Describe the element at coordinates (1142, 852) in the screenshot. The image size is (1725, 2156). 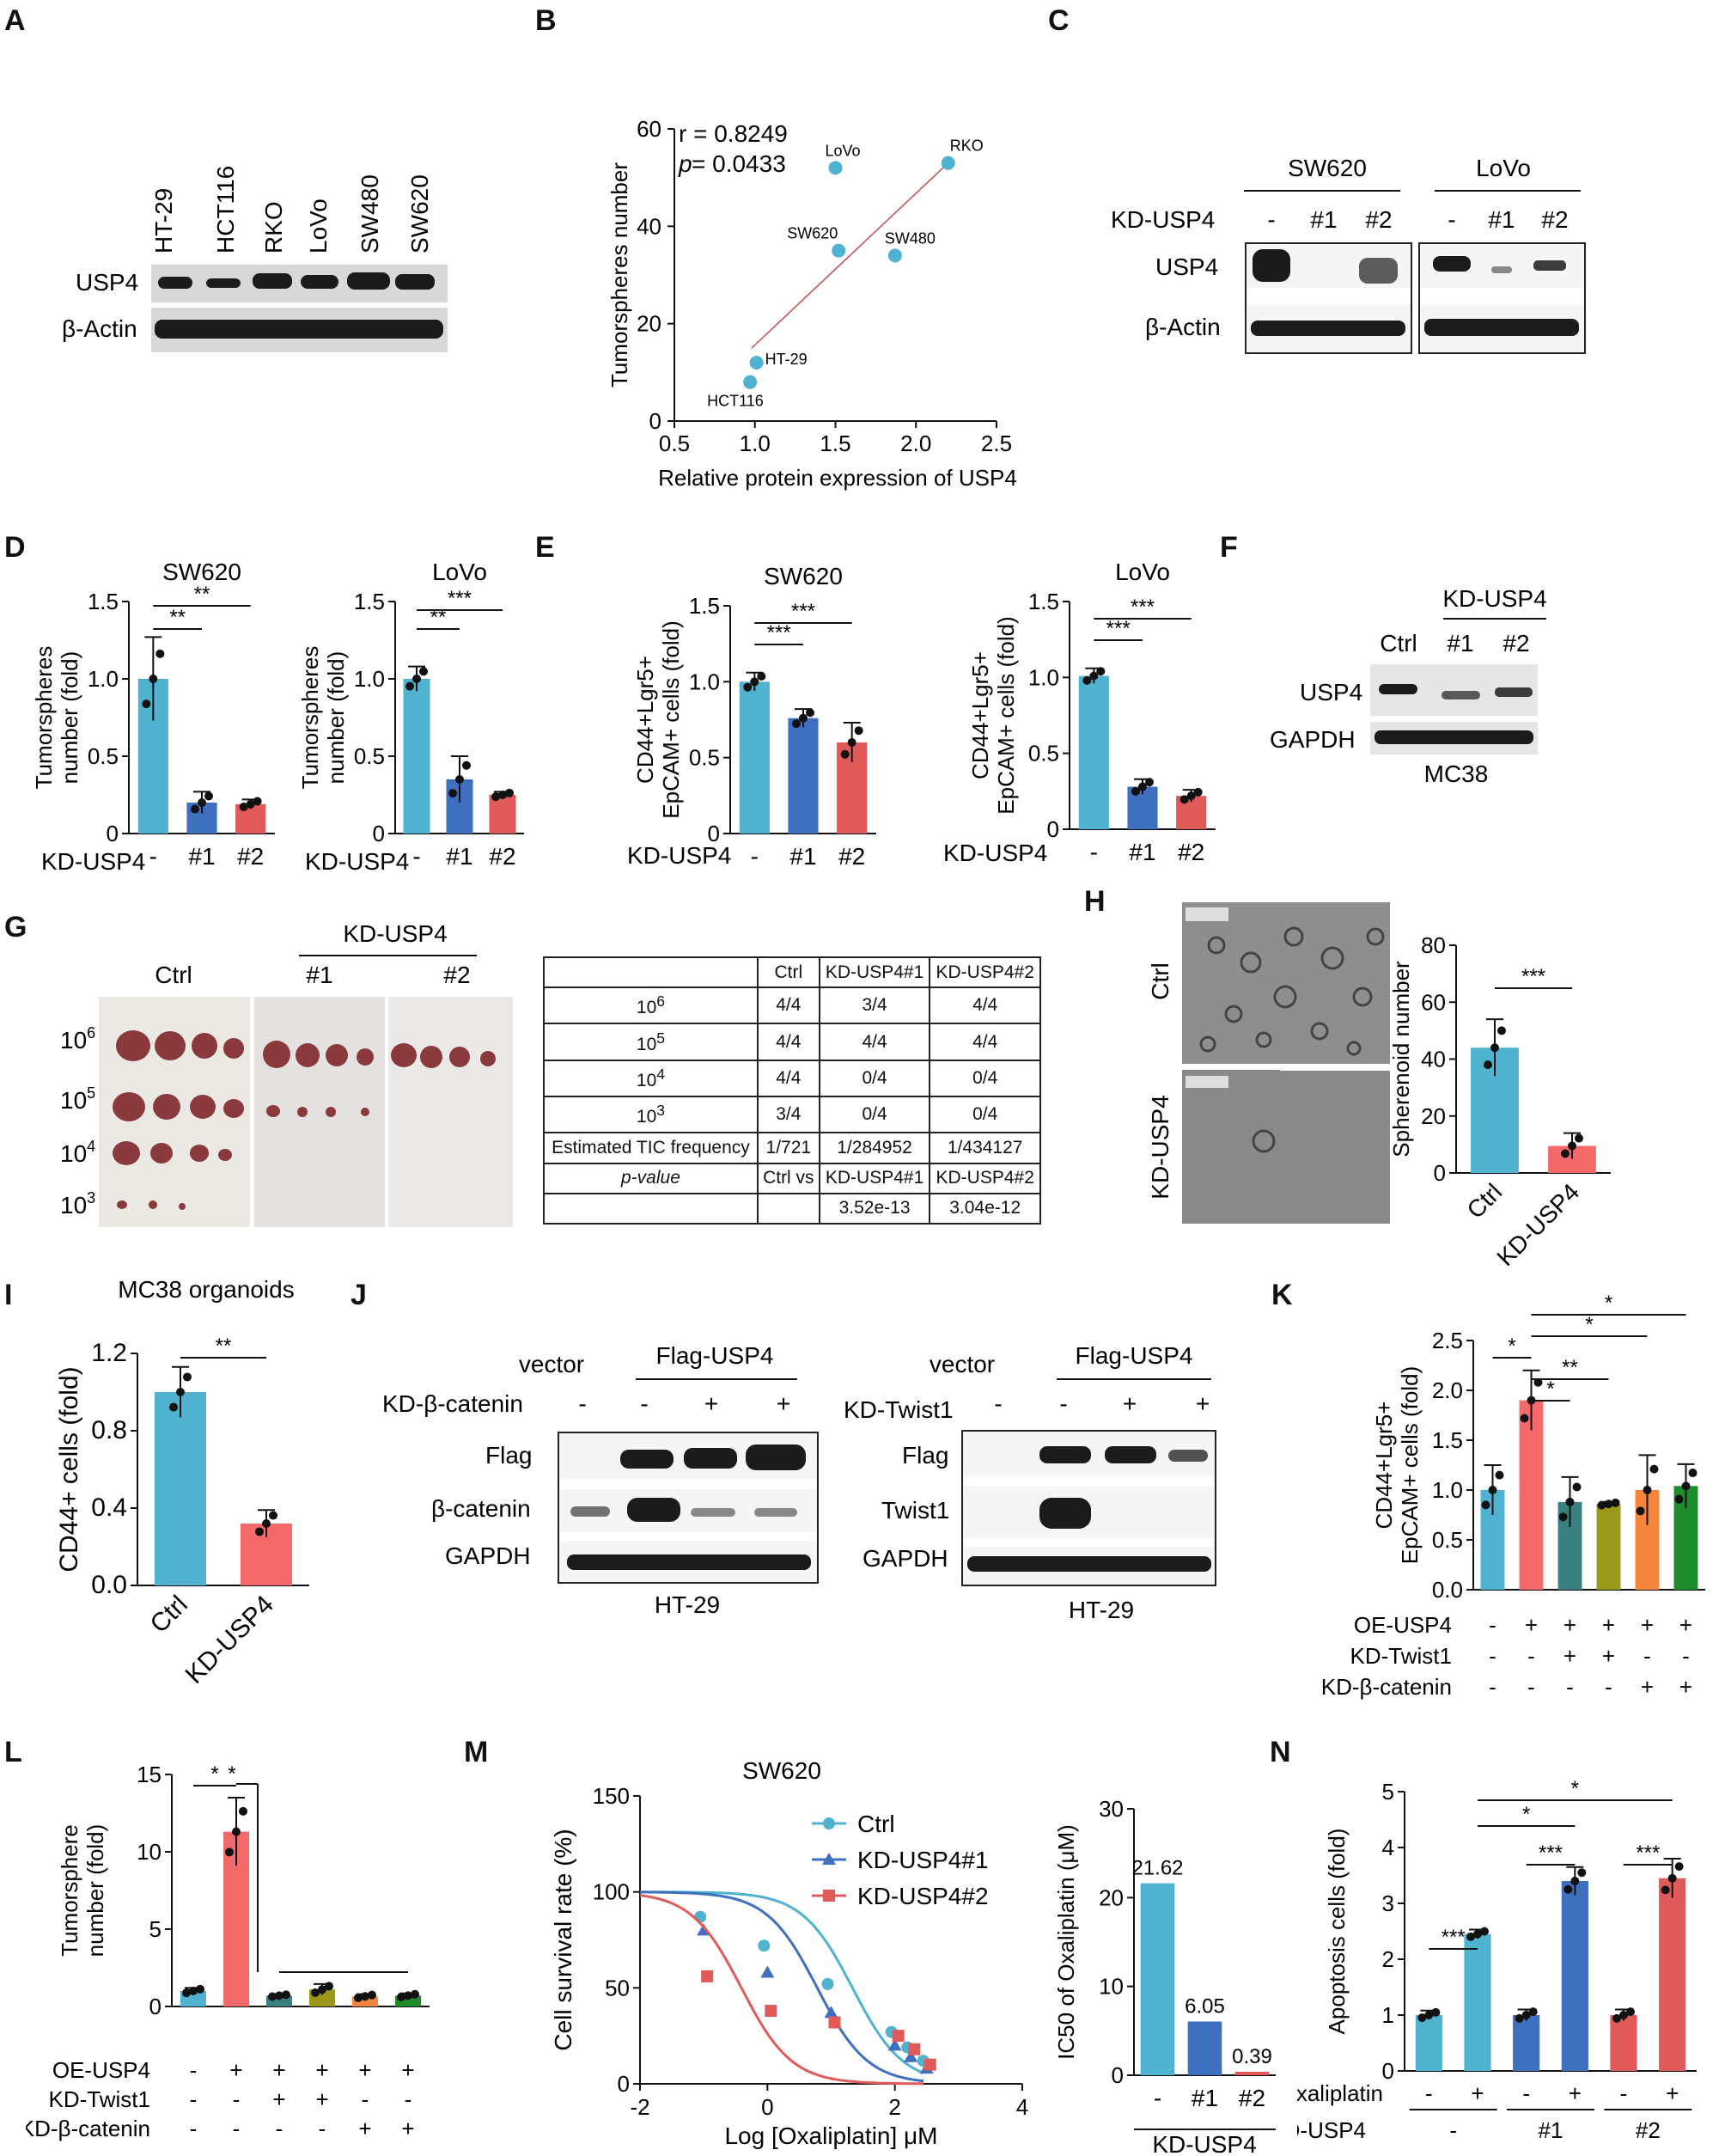
I see `x-tick-label: #1` at that location.